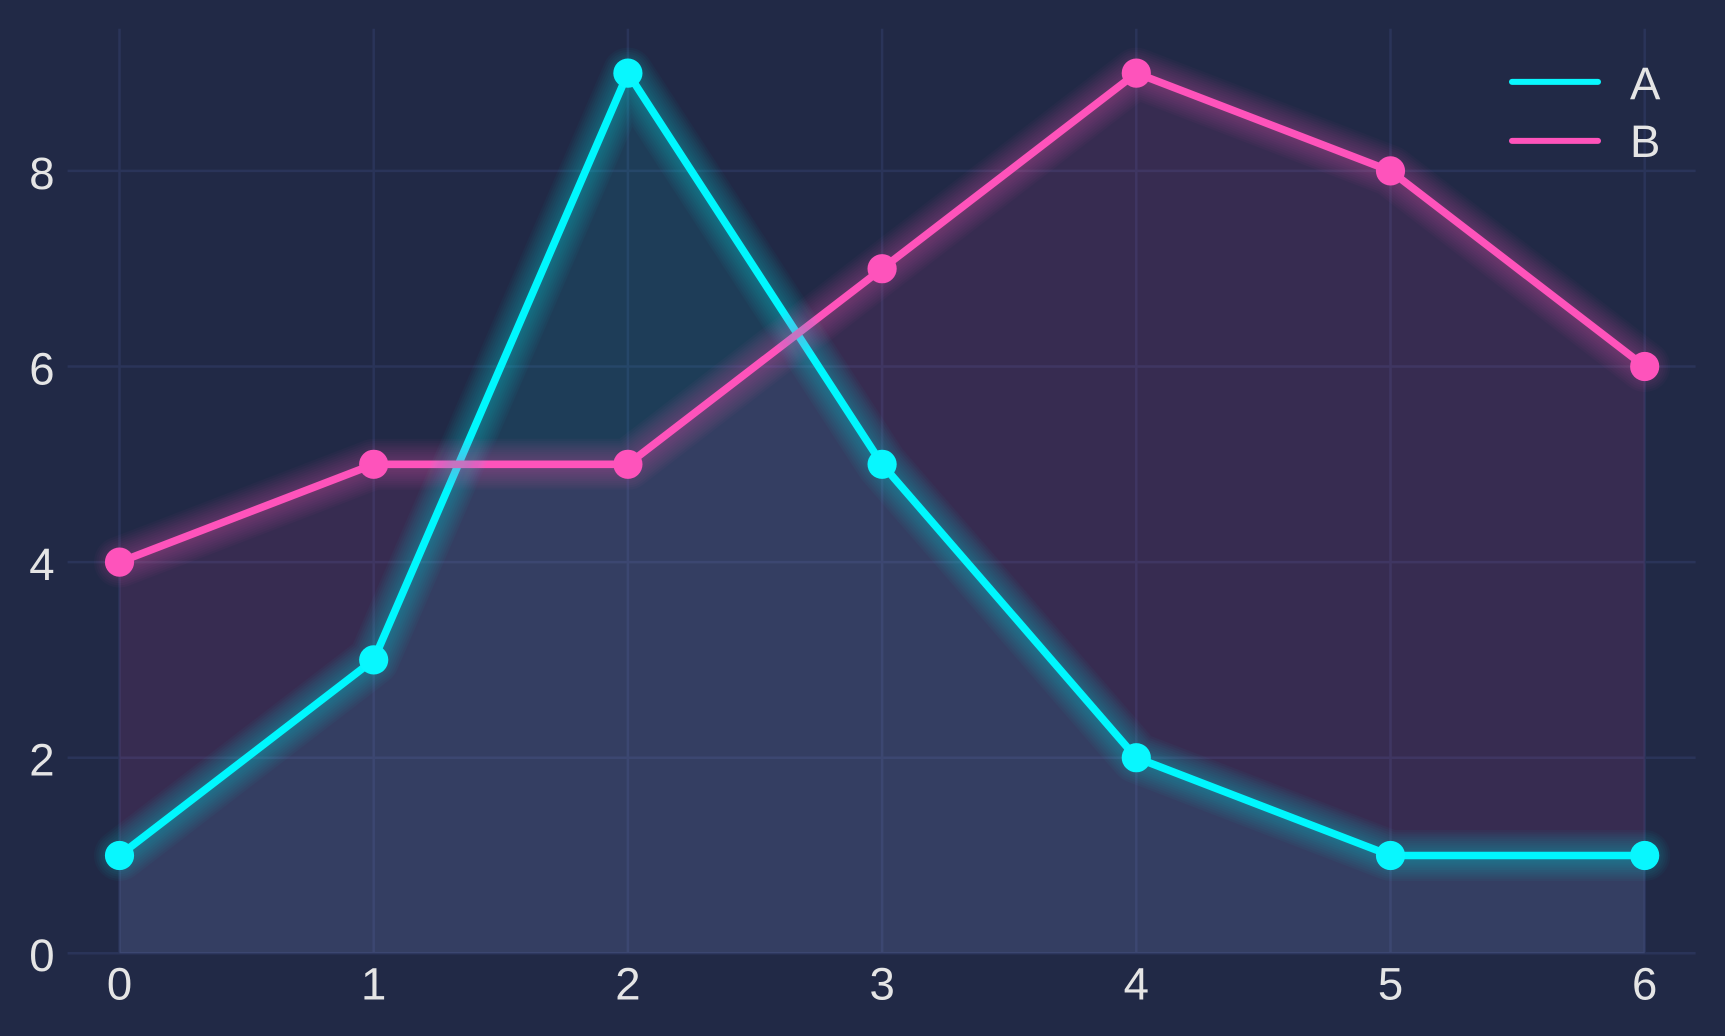 The height and width of the screenshot is (1036, 1725). I want to click on svg-text: 3, so click(881, 984).